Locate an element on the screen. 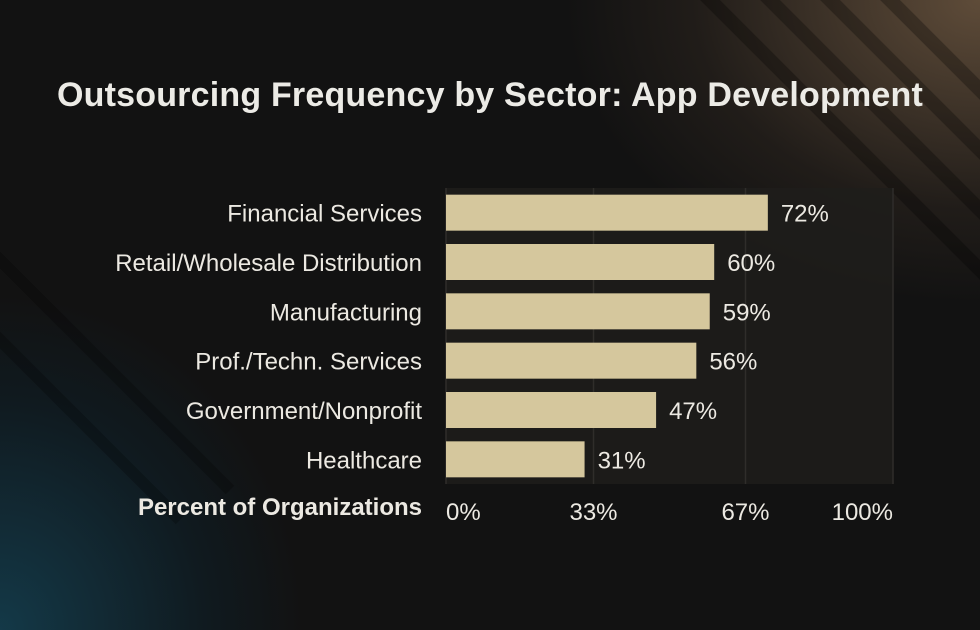  category-label: Healthcare is located at coordinates (364, 460).